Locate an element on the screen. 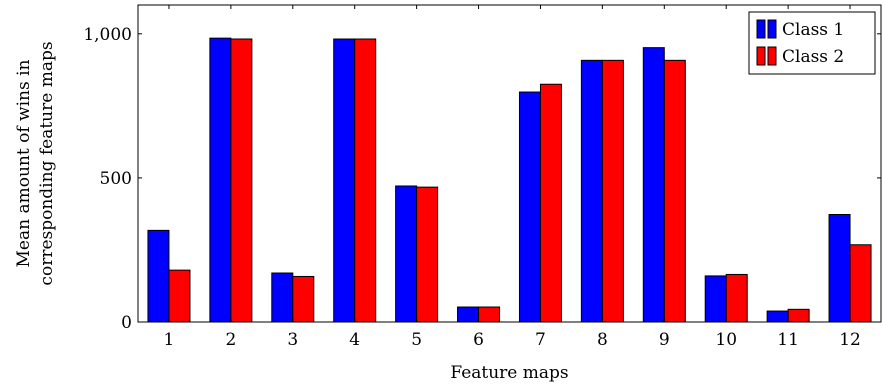  x-tick-label-2: 2 is located at coordinates (230, 340).